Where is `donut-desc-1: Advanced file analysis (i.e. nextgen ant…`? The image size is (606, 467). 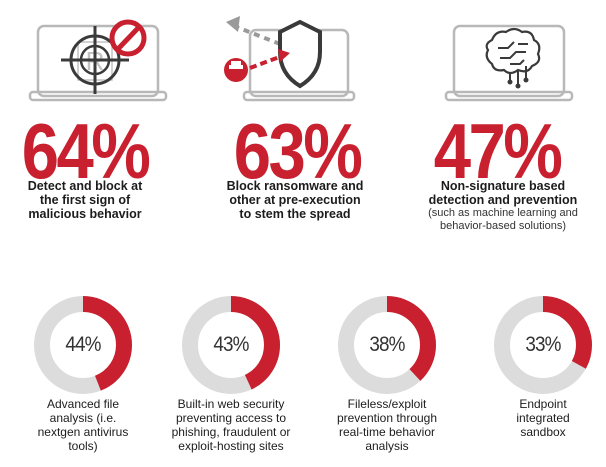 donut-desc-1: Advanced file analysis (i.e. nextgen ant… is located at coordinates (83, 425).